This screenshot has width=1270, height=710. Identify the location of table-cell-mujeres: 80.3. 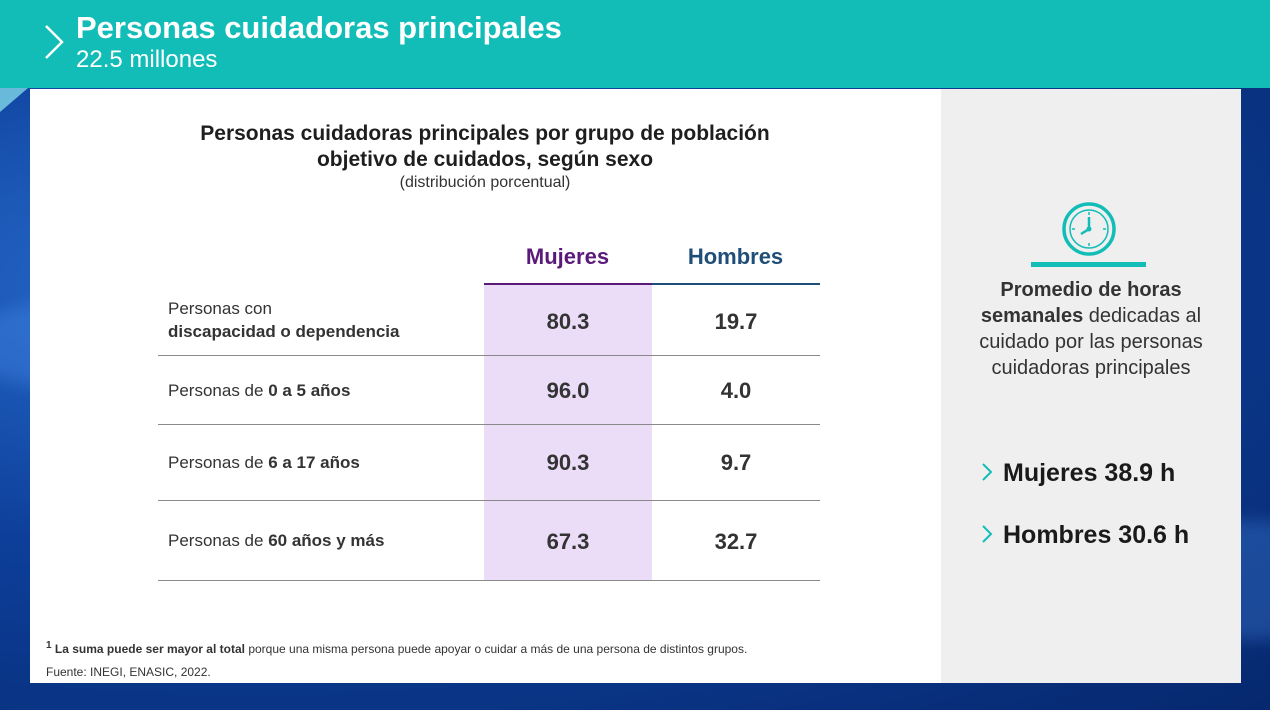
(568, 321).